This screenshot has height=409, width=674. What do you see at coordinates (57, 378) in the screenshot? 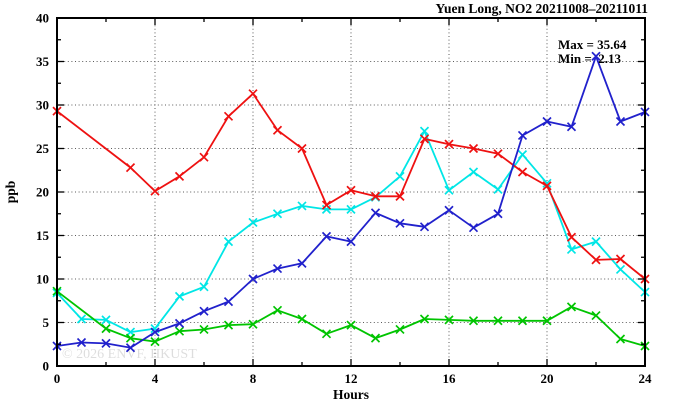
I see `x-tick-label: 0` at bounding box center [57, 378].